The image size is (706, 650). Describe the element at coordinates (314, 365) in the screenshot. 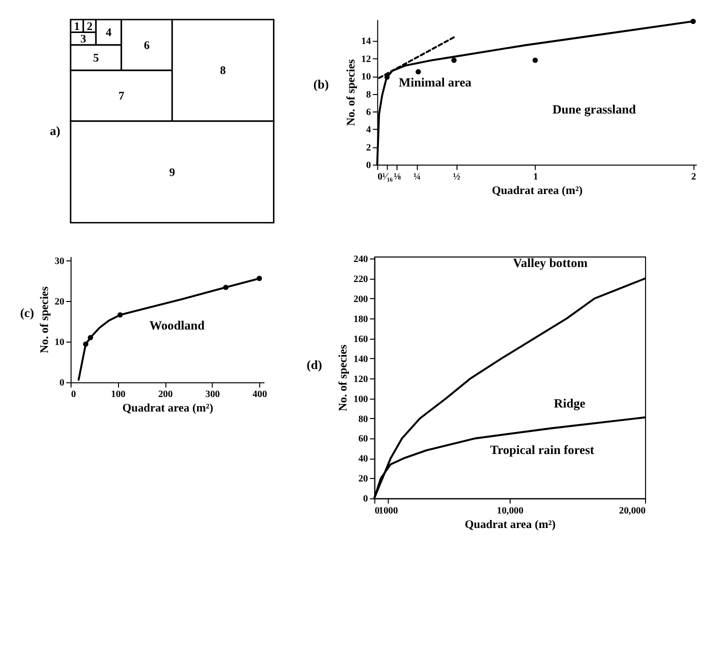

I see `text: (d)` at that location.